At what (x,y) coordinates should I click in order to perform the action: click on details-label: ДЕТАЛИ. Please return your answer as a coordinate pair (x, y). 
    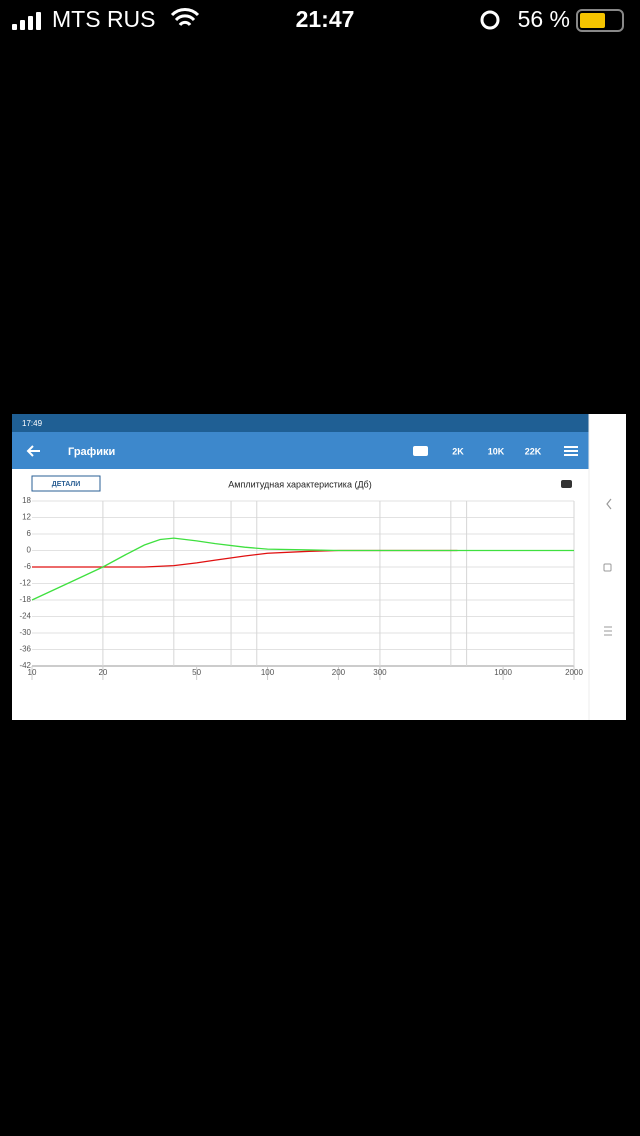
    Looking at the image, I should click on (66, 484).